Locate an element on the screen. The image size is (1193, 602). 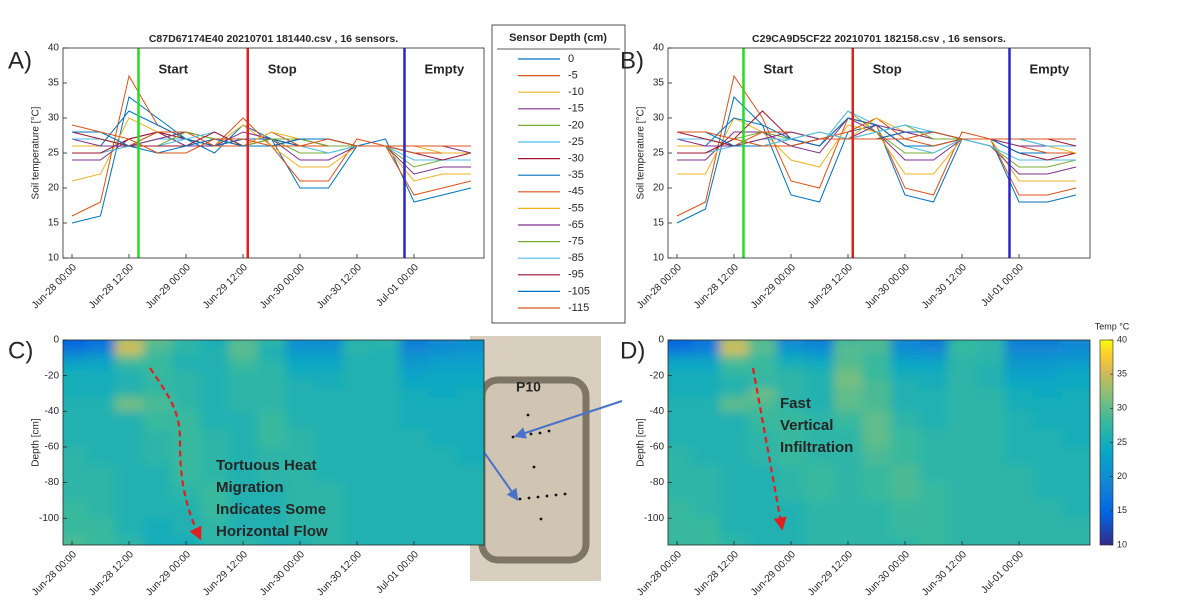
y-axis-label: Soil temperature [°C] is located at coordinates (641, 152).